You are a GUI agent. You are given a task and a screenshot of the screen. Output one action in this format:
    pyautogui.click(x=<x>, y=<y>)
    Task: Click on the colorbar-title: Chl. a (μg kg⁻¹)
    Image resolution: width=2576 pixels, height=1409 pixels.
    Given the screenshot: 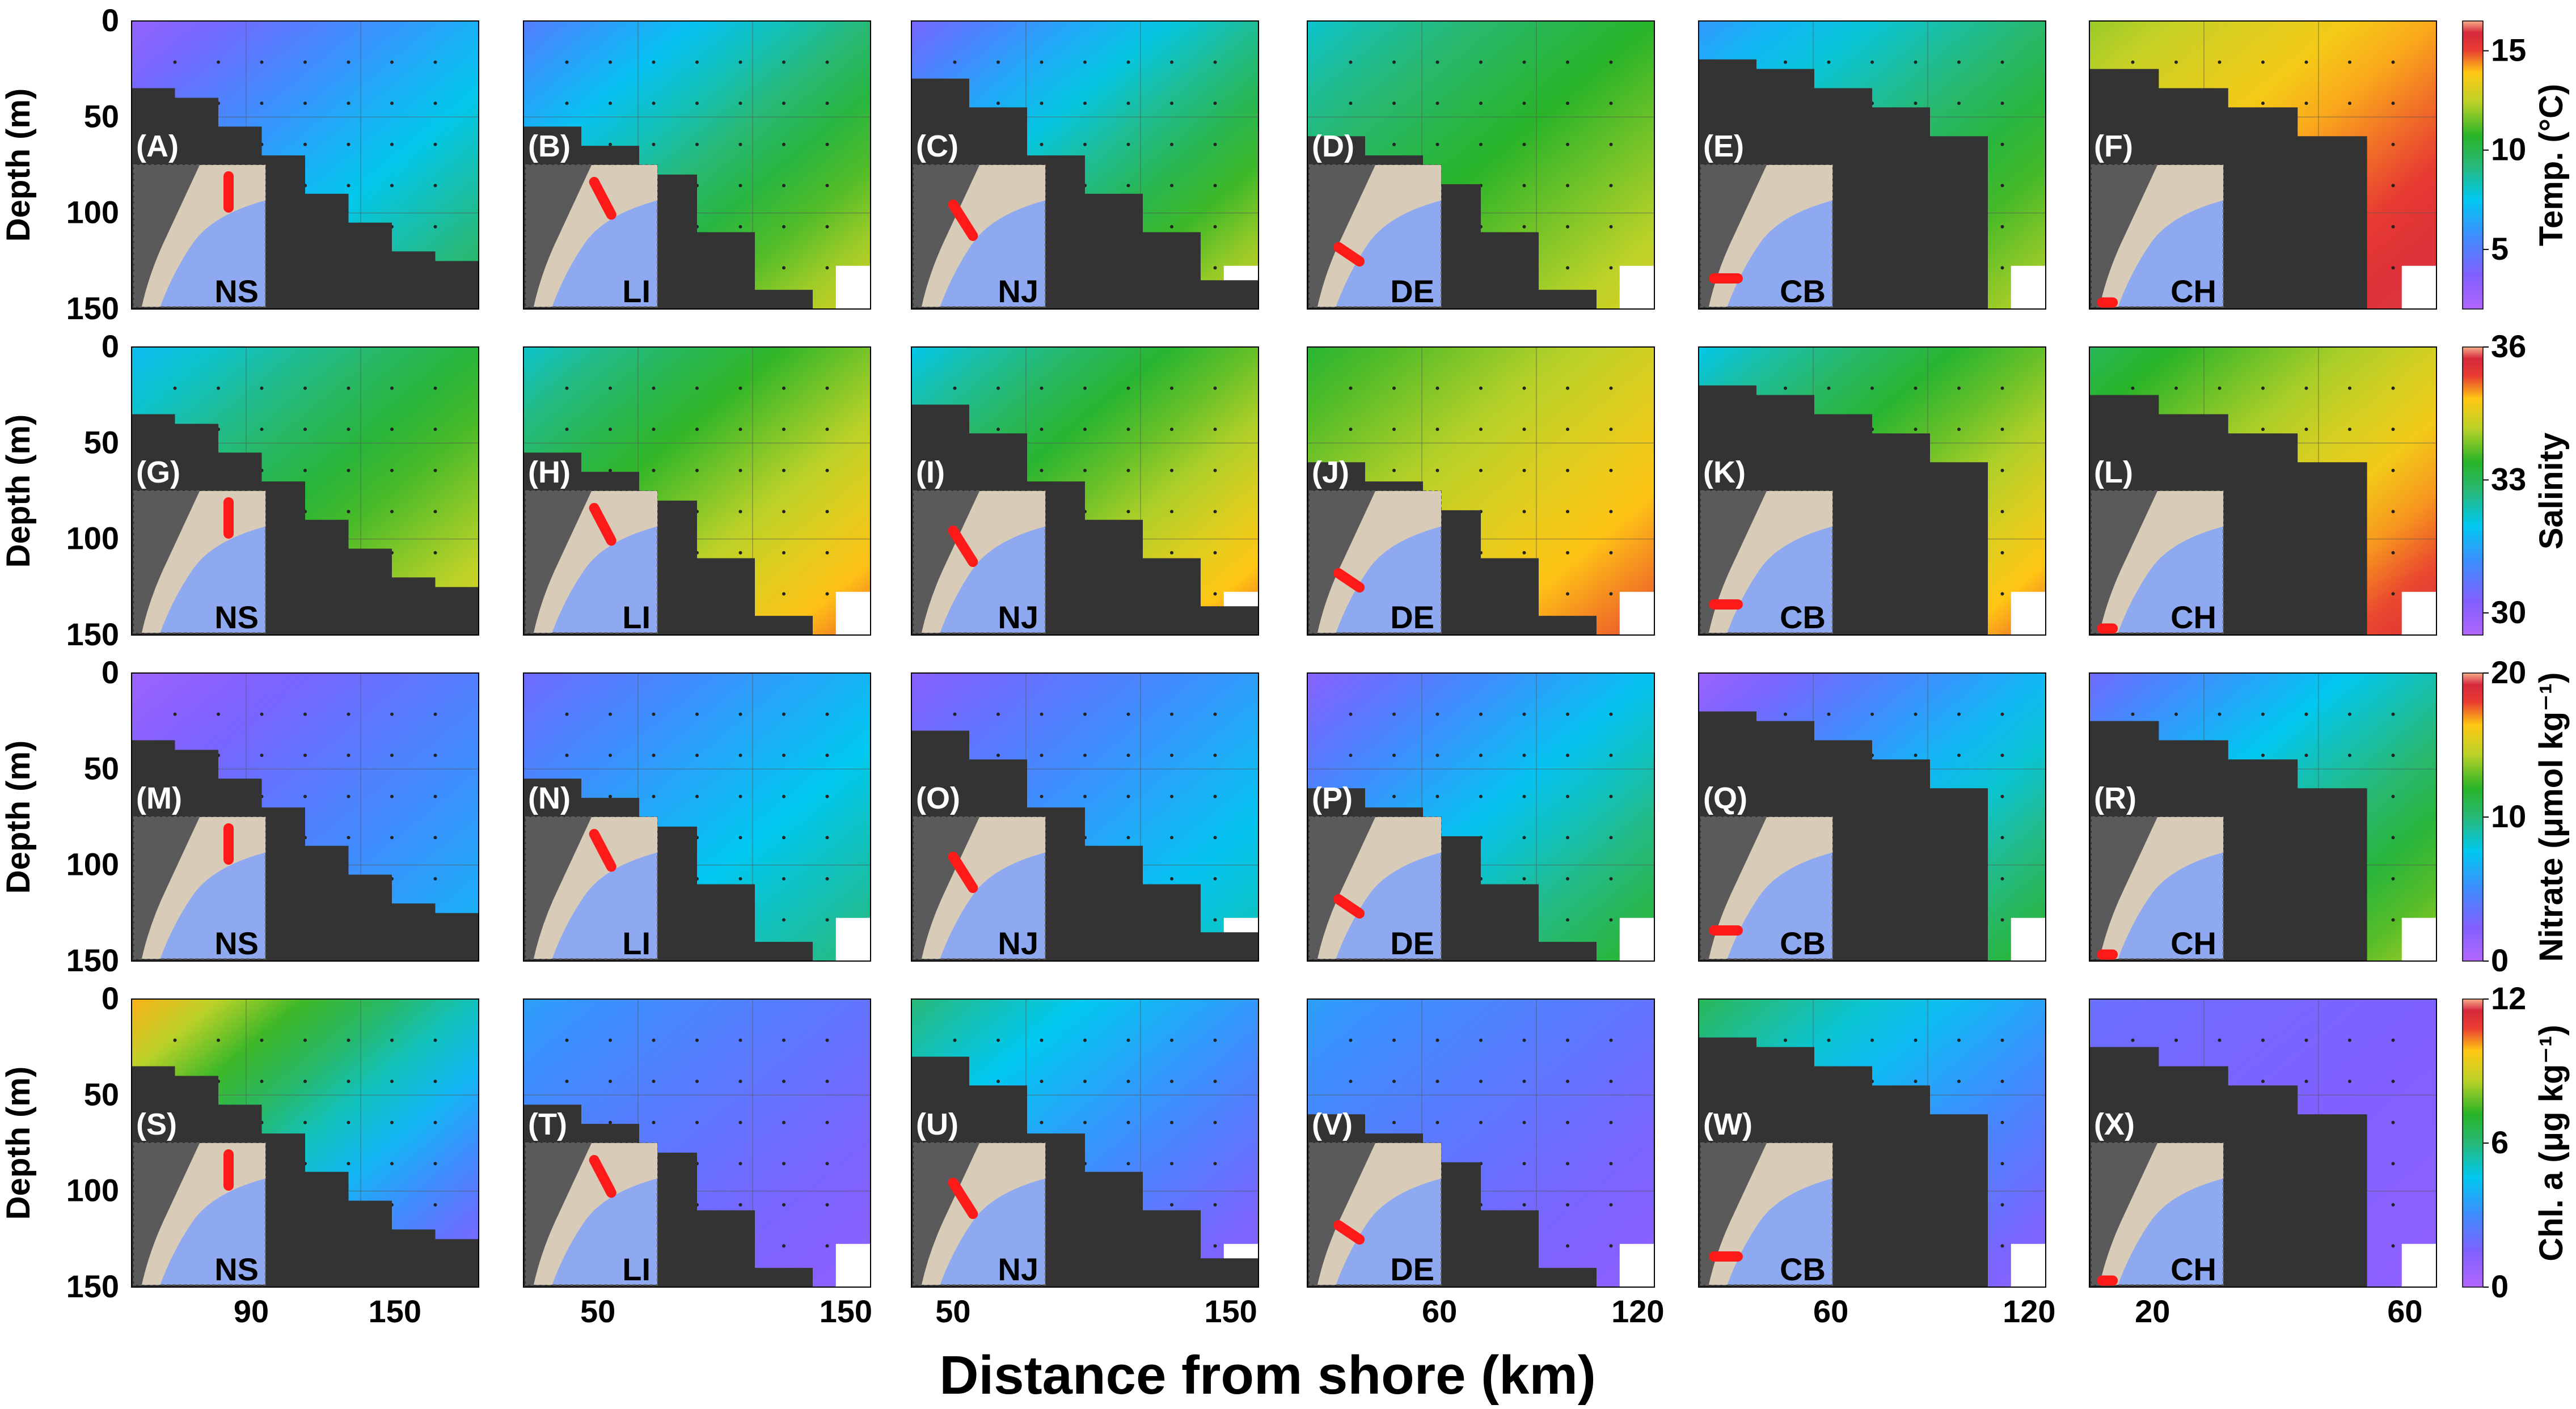 What is the action you would take?
    pyautogui.click(x=2551, y=1143)
    